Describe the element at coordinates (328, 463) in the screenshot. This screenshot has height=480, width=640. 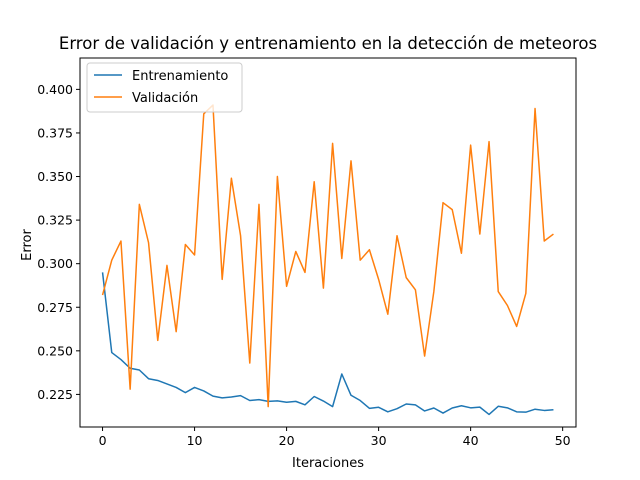
I see `x-axis-label: Iteraciones` at that location.